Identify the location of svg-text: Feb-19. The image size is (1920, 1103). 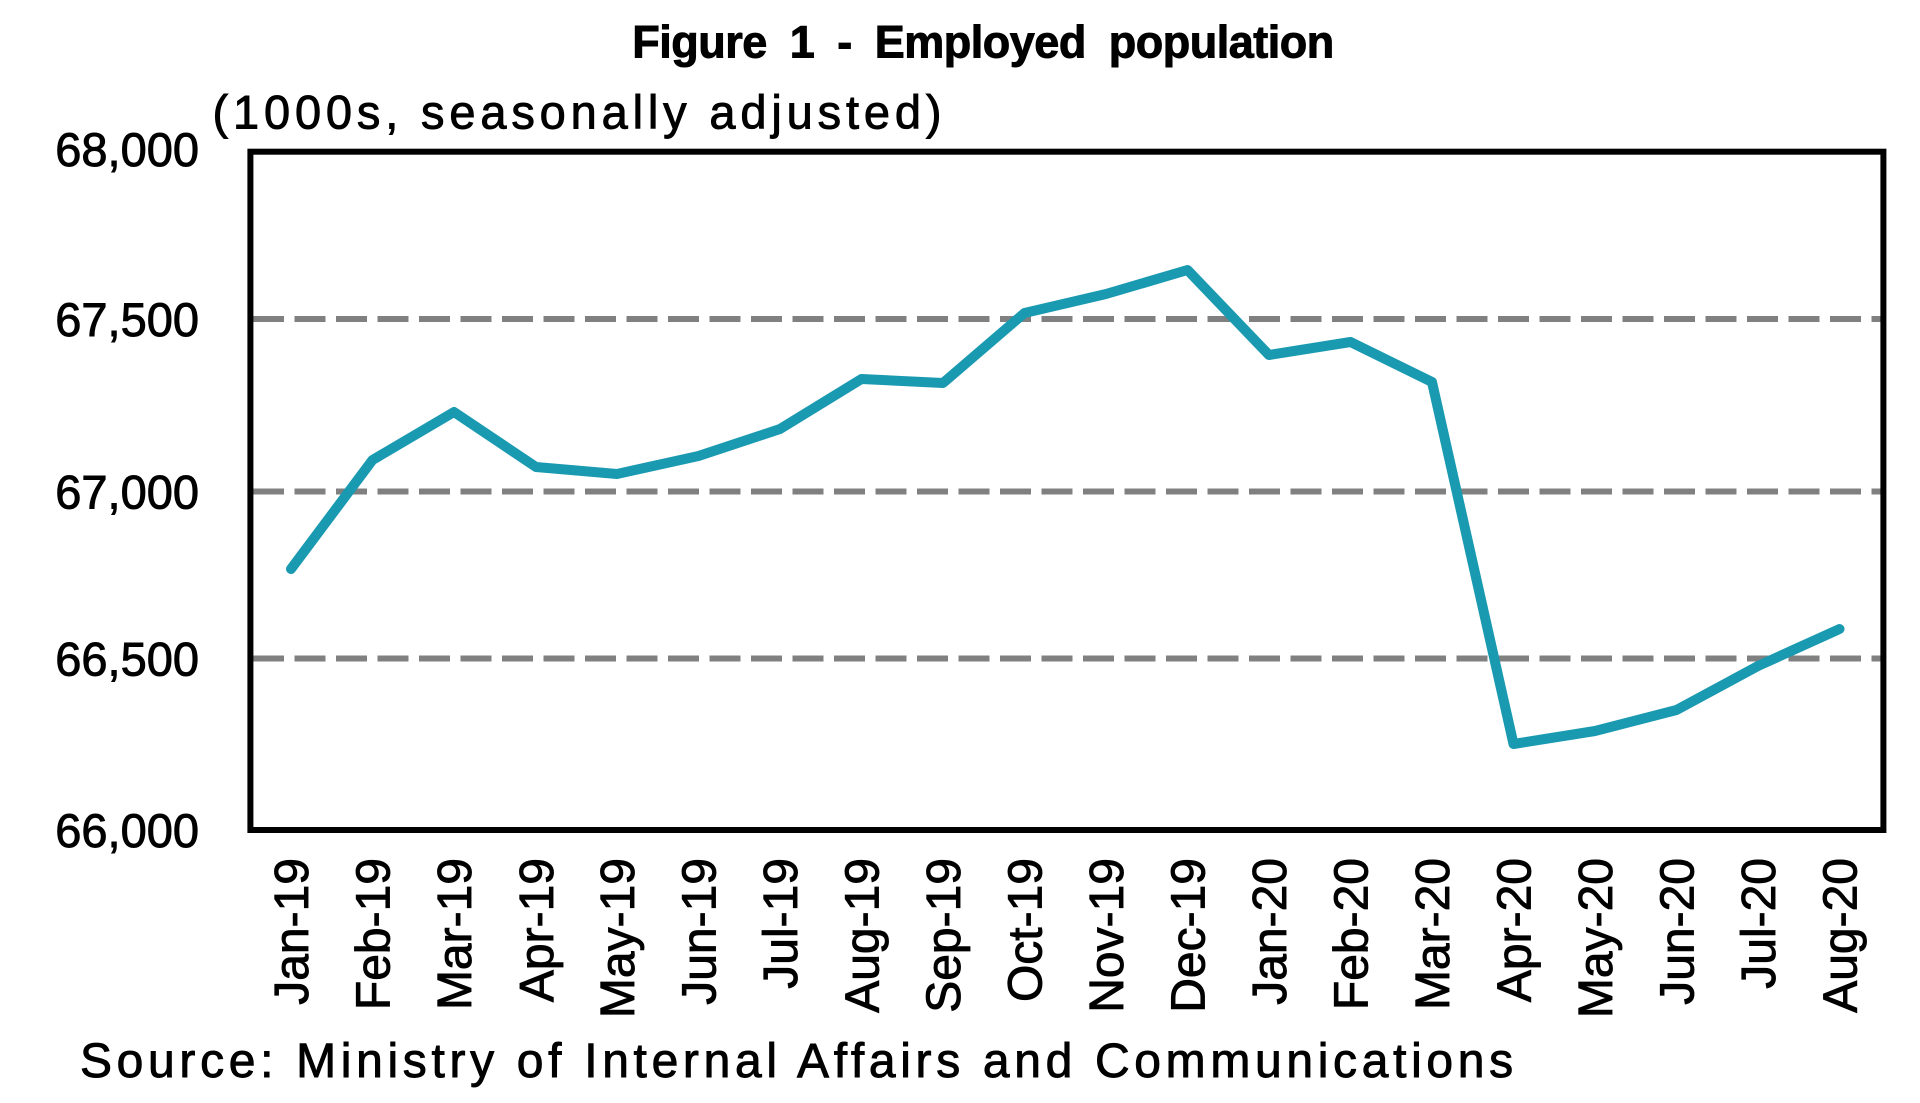
(374, 934).